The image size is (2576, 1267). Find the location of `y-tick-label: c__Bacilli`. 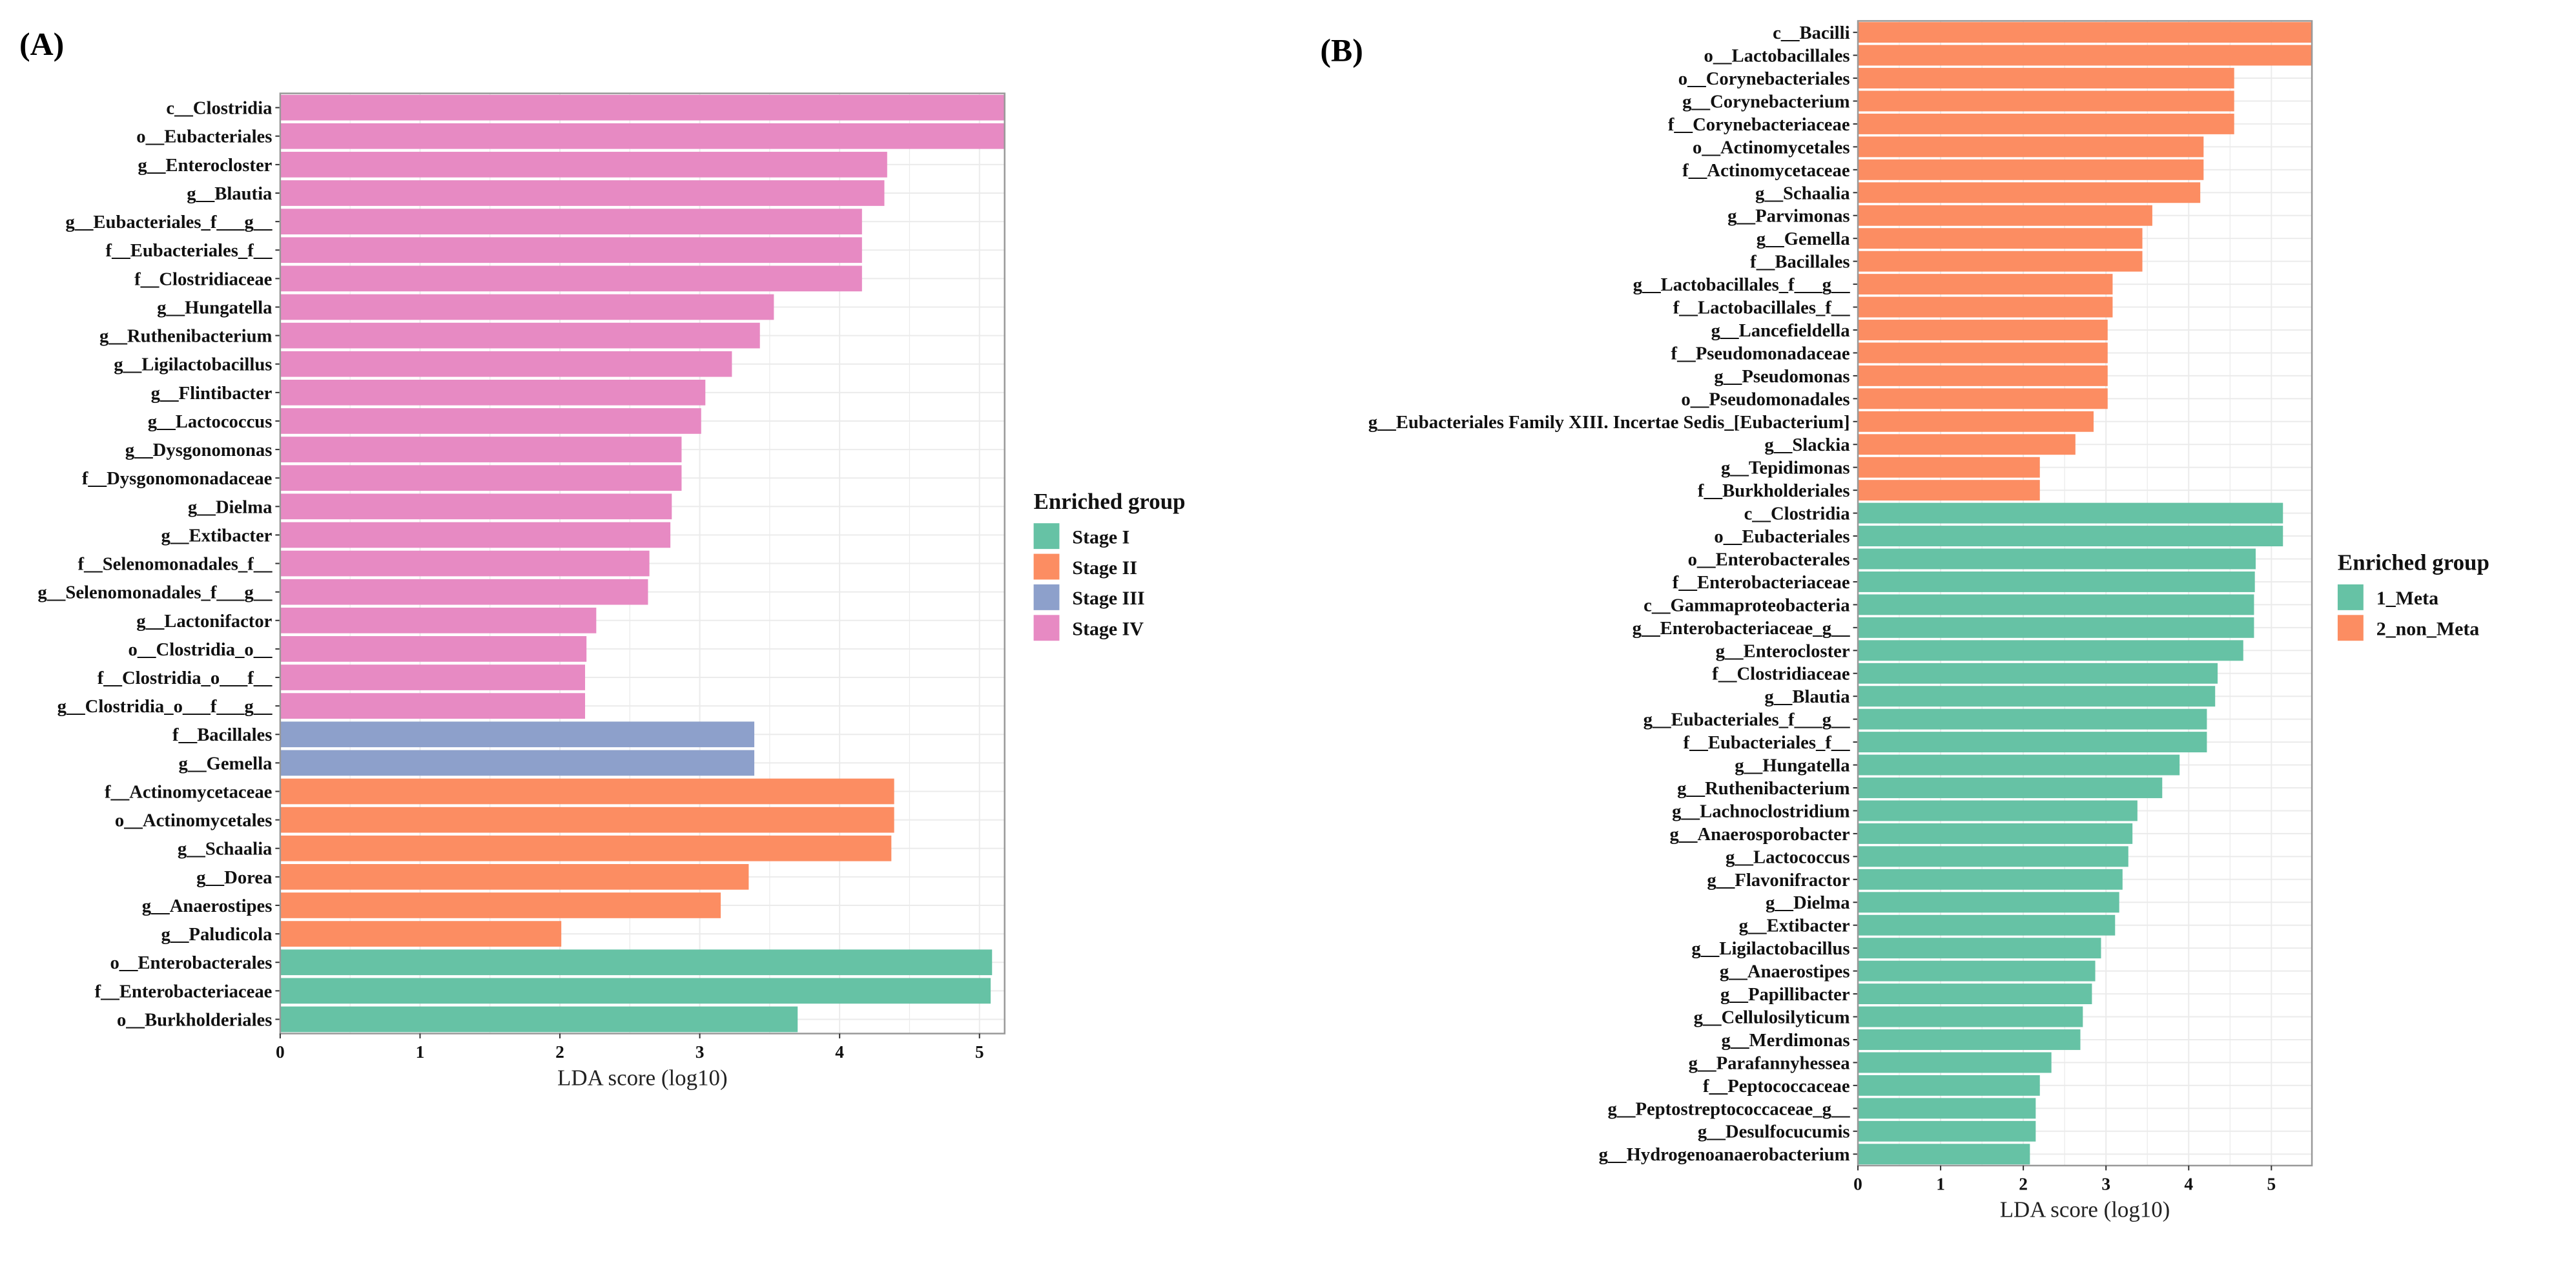

y-tick-label: c__Bacilli is located at coordinates (1811, 33).